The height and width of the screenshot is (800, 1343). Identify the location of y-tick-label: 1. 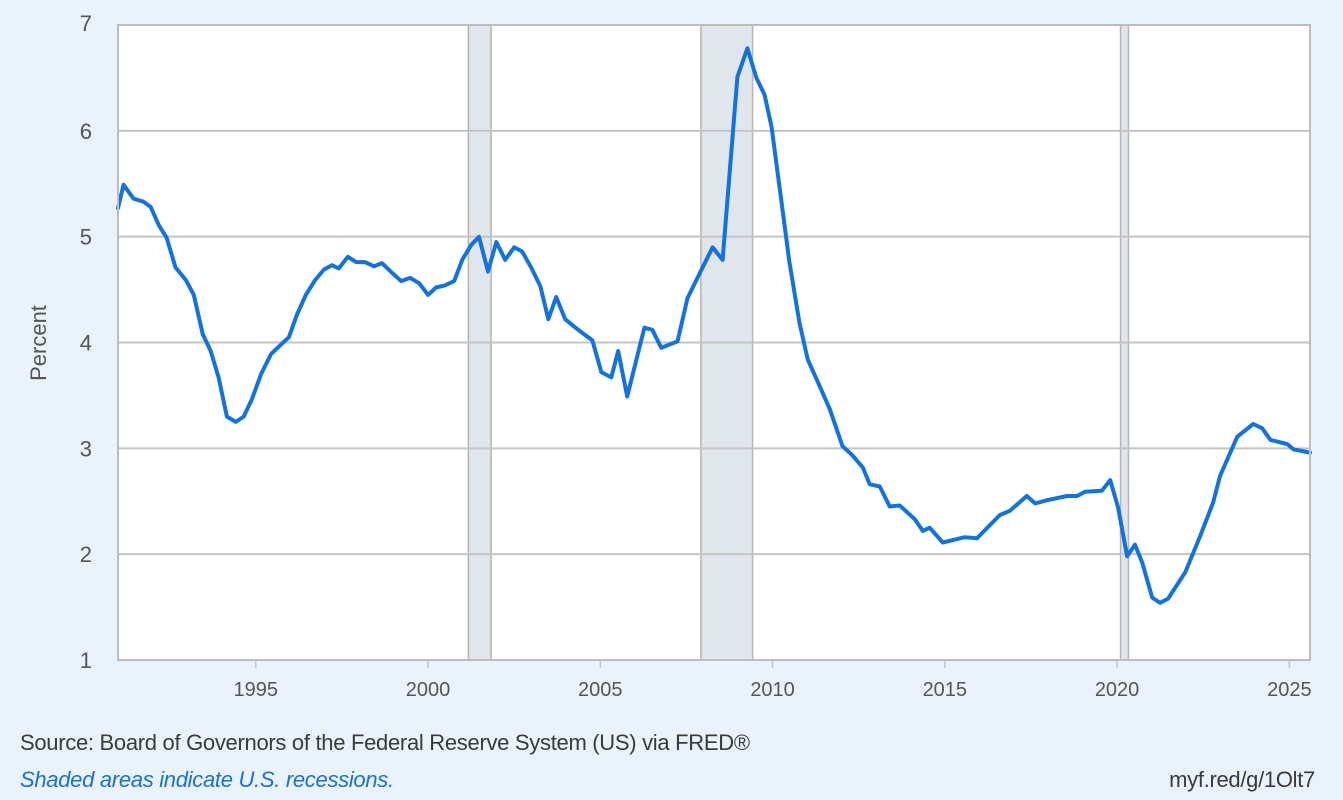
(86, 660).